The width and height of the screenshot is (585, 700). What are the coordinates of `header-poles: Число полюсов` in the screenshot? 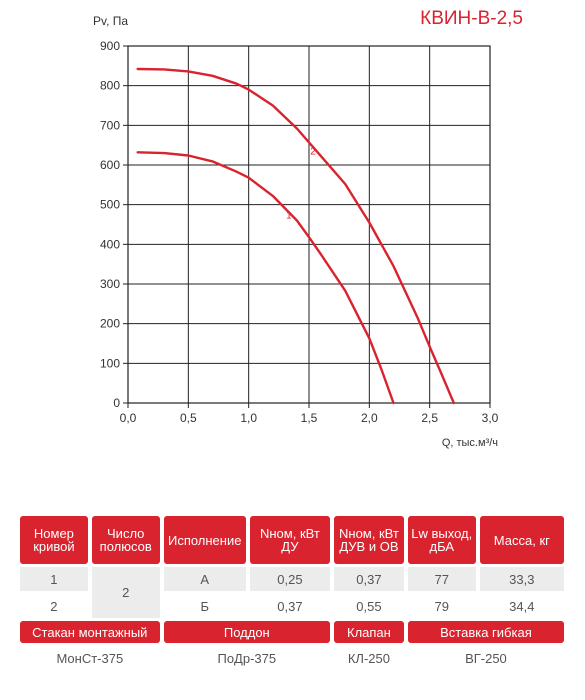 It's located at (125, 540).